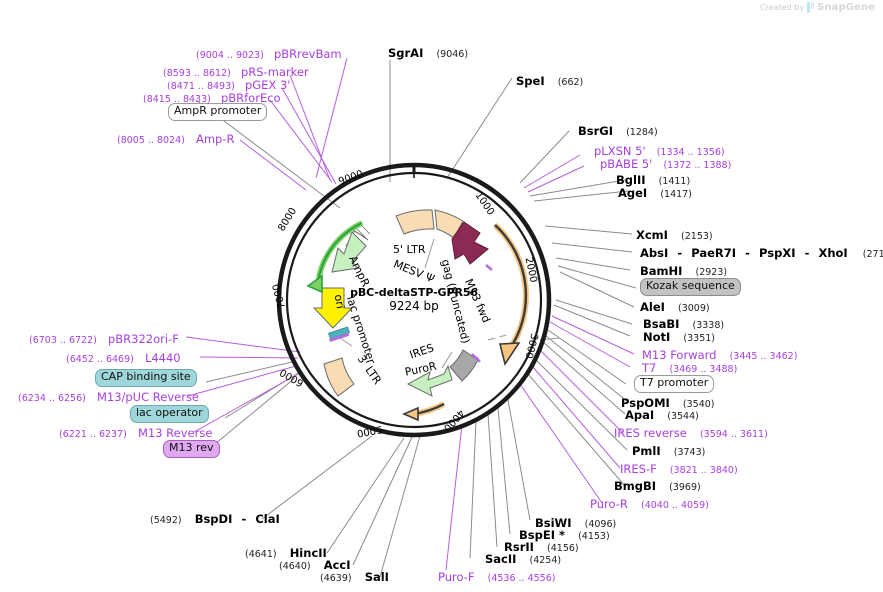 The height and width of the screenshot is (592, 883). I want to click on label-absi-group-pos: (2718), so click(872, 254).